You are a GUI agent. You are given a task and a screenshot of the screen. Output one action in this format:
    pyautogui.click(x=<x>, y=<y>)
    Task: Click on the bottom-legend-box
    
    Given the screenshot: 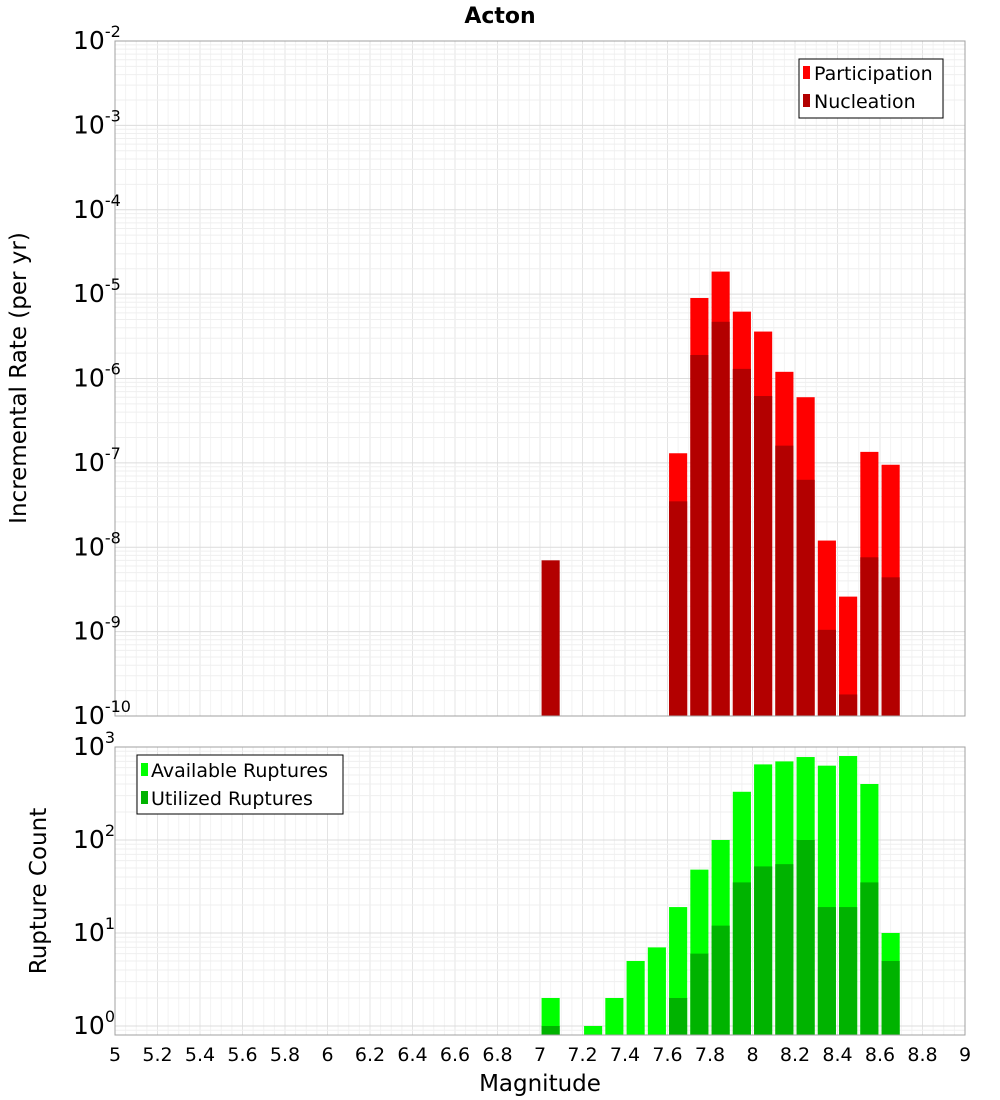 What is the action you would take?
    pyautogui.click(x=240, y=784)
    